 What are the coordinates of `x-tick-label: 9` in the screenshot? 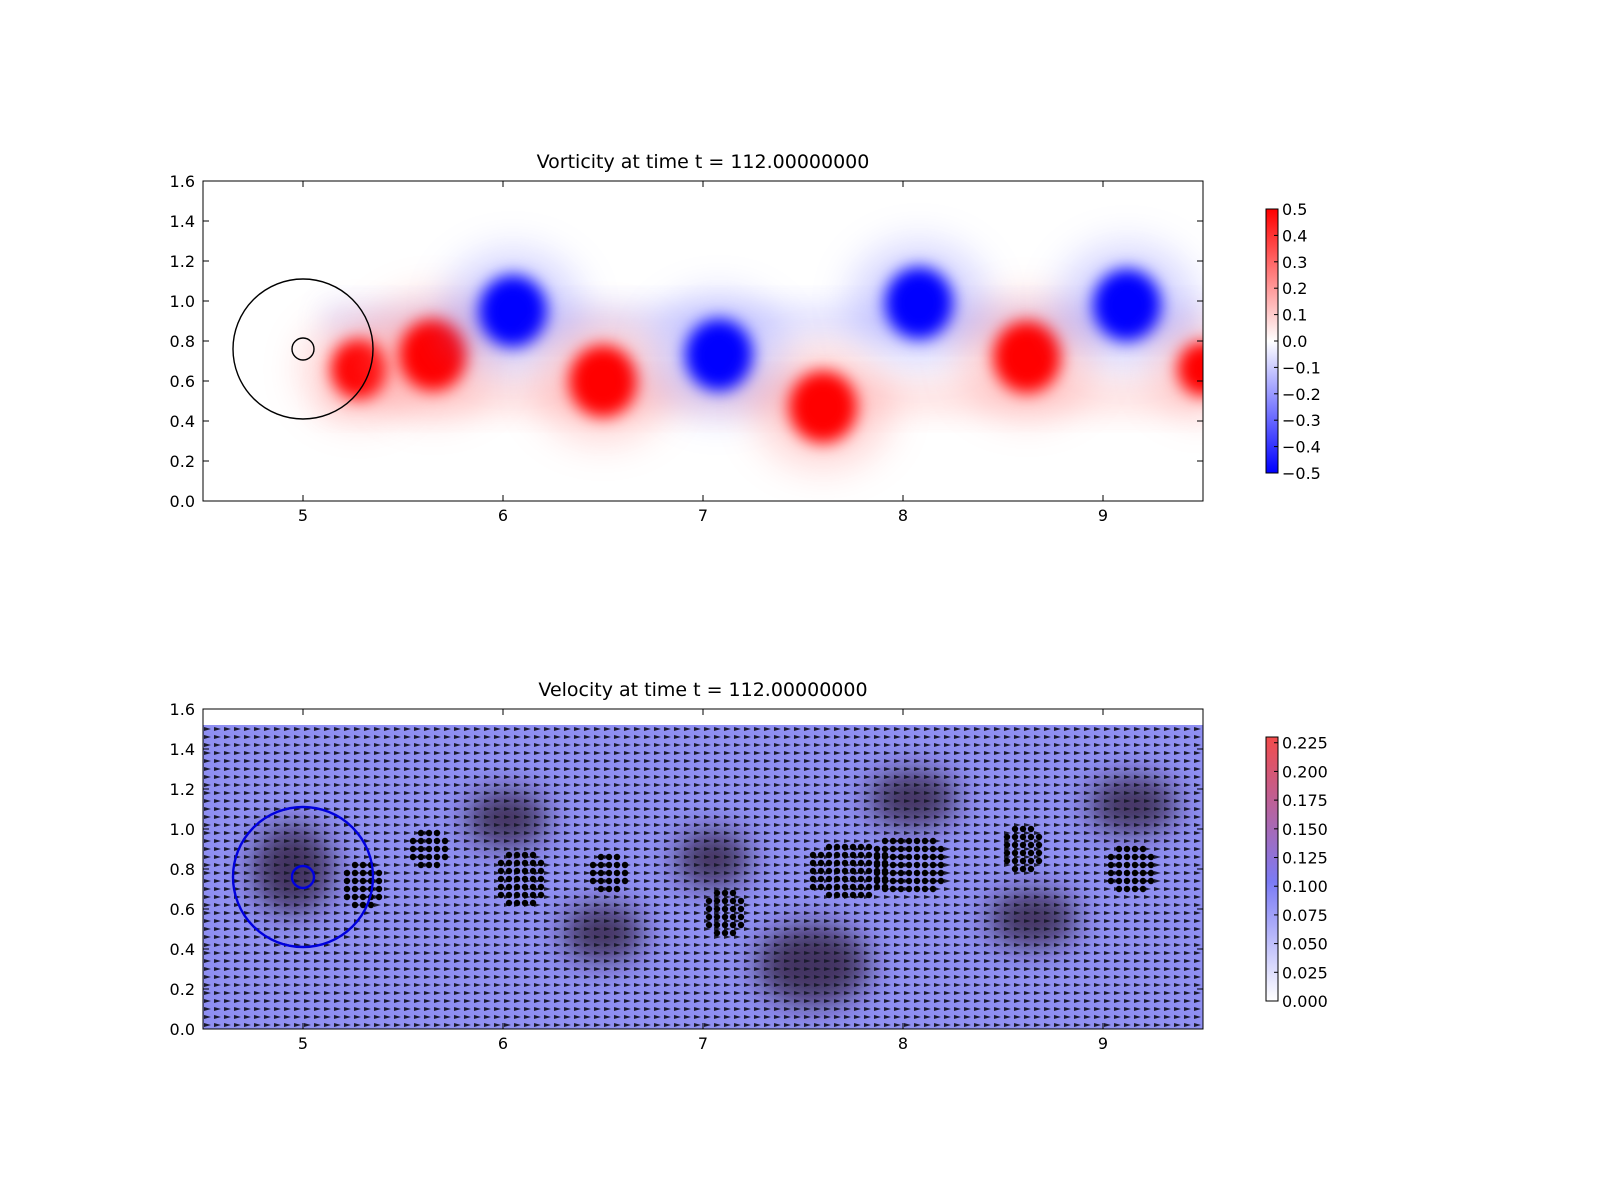 It's located at (1103, 1043).